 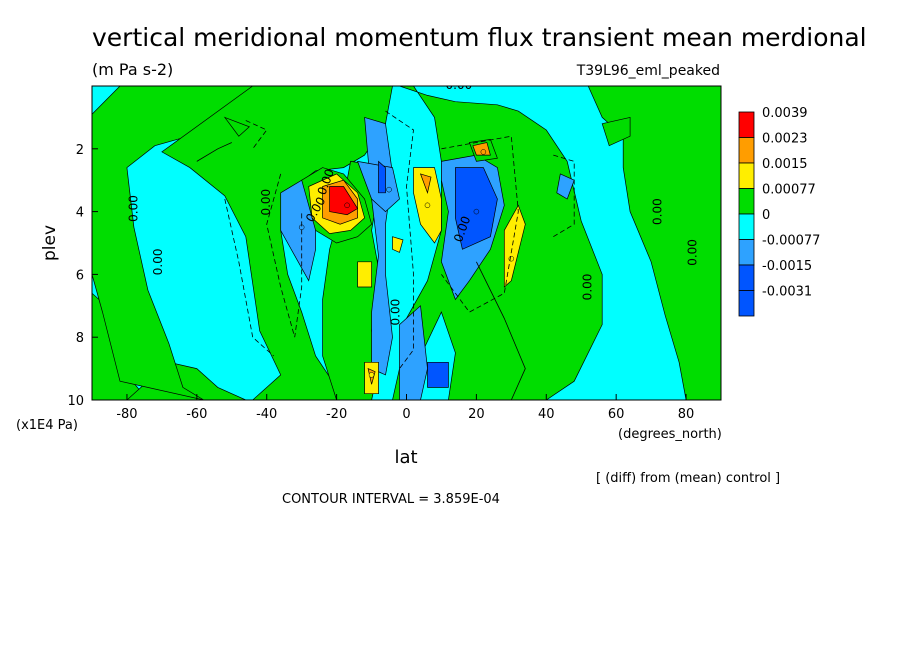 What do you see at coordinates (476, 414) in the screenshot?
I see `x-tick-label: 20` at bounding box center [476, 414].